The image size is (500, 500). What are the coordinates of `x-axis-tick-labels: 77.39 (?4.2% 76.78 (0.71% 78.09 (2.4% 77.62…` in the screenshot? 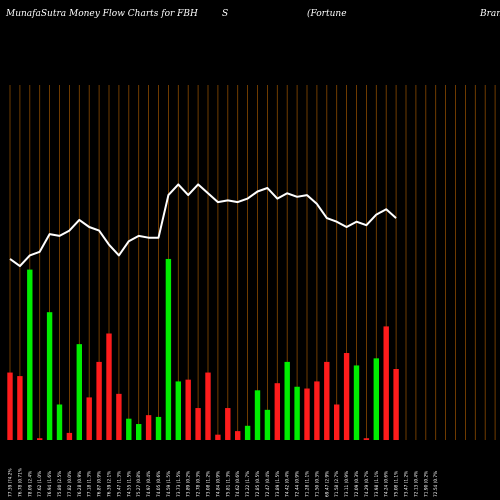 It's located at (224, 482).